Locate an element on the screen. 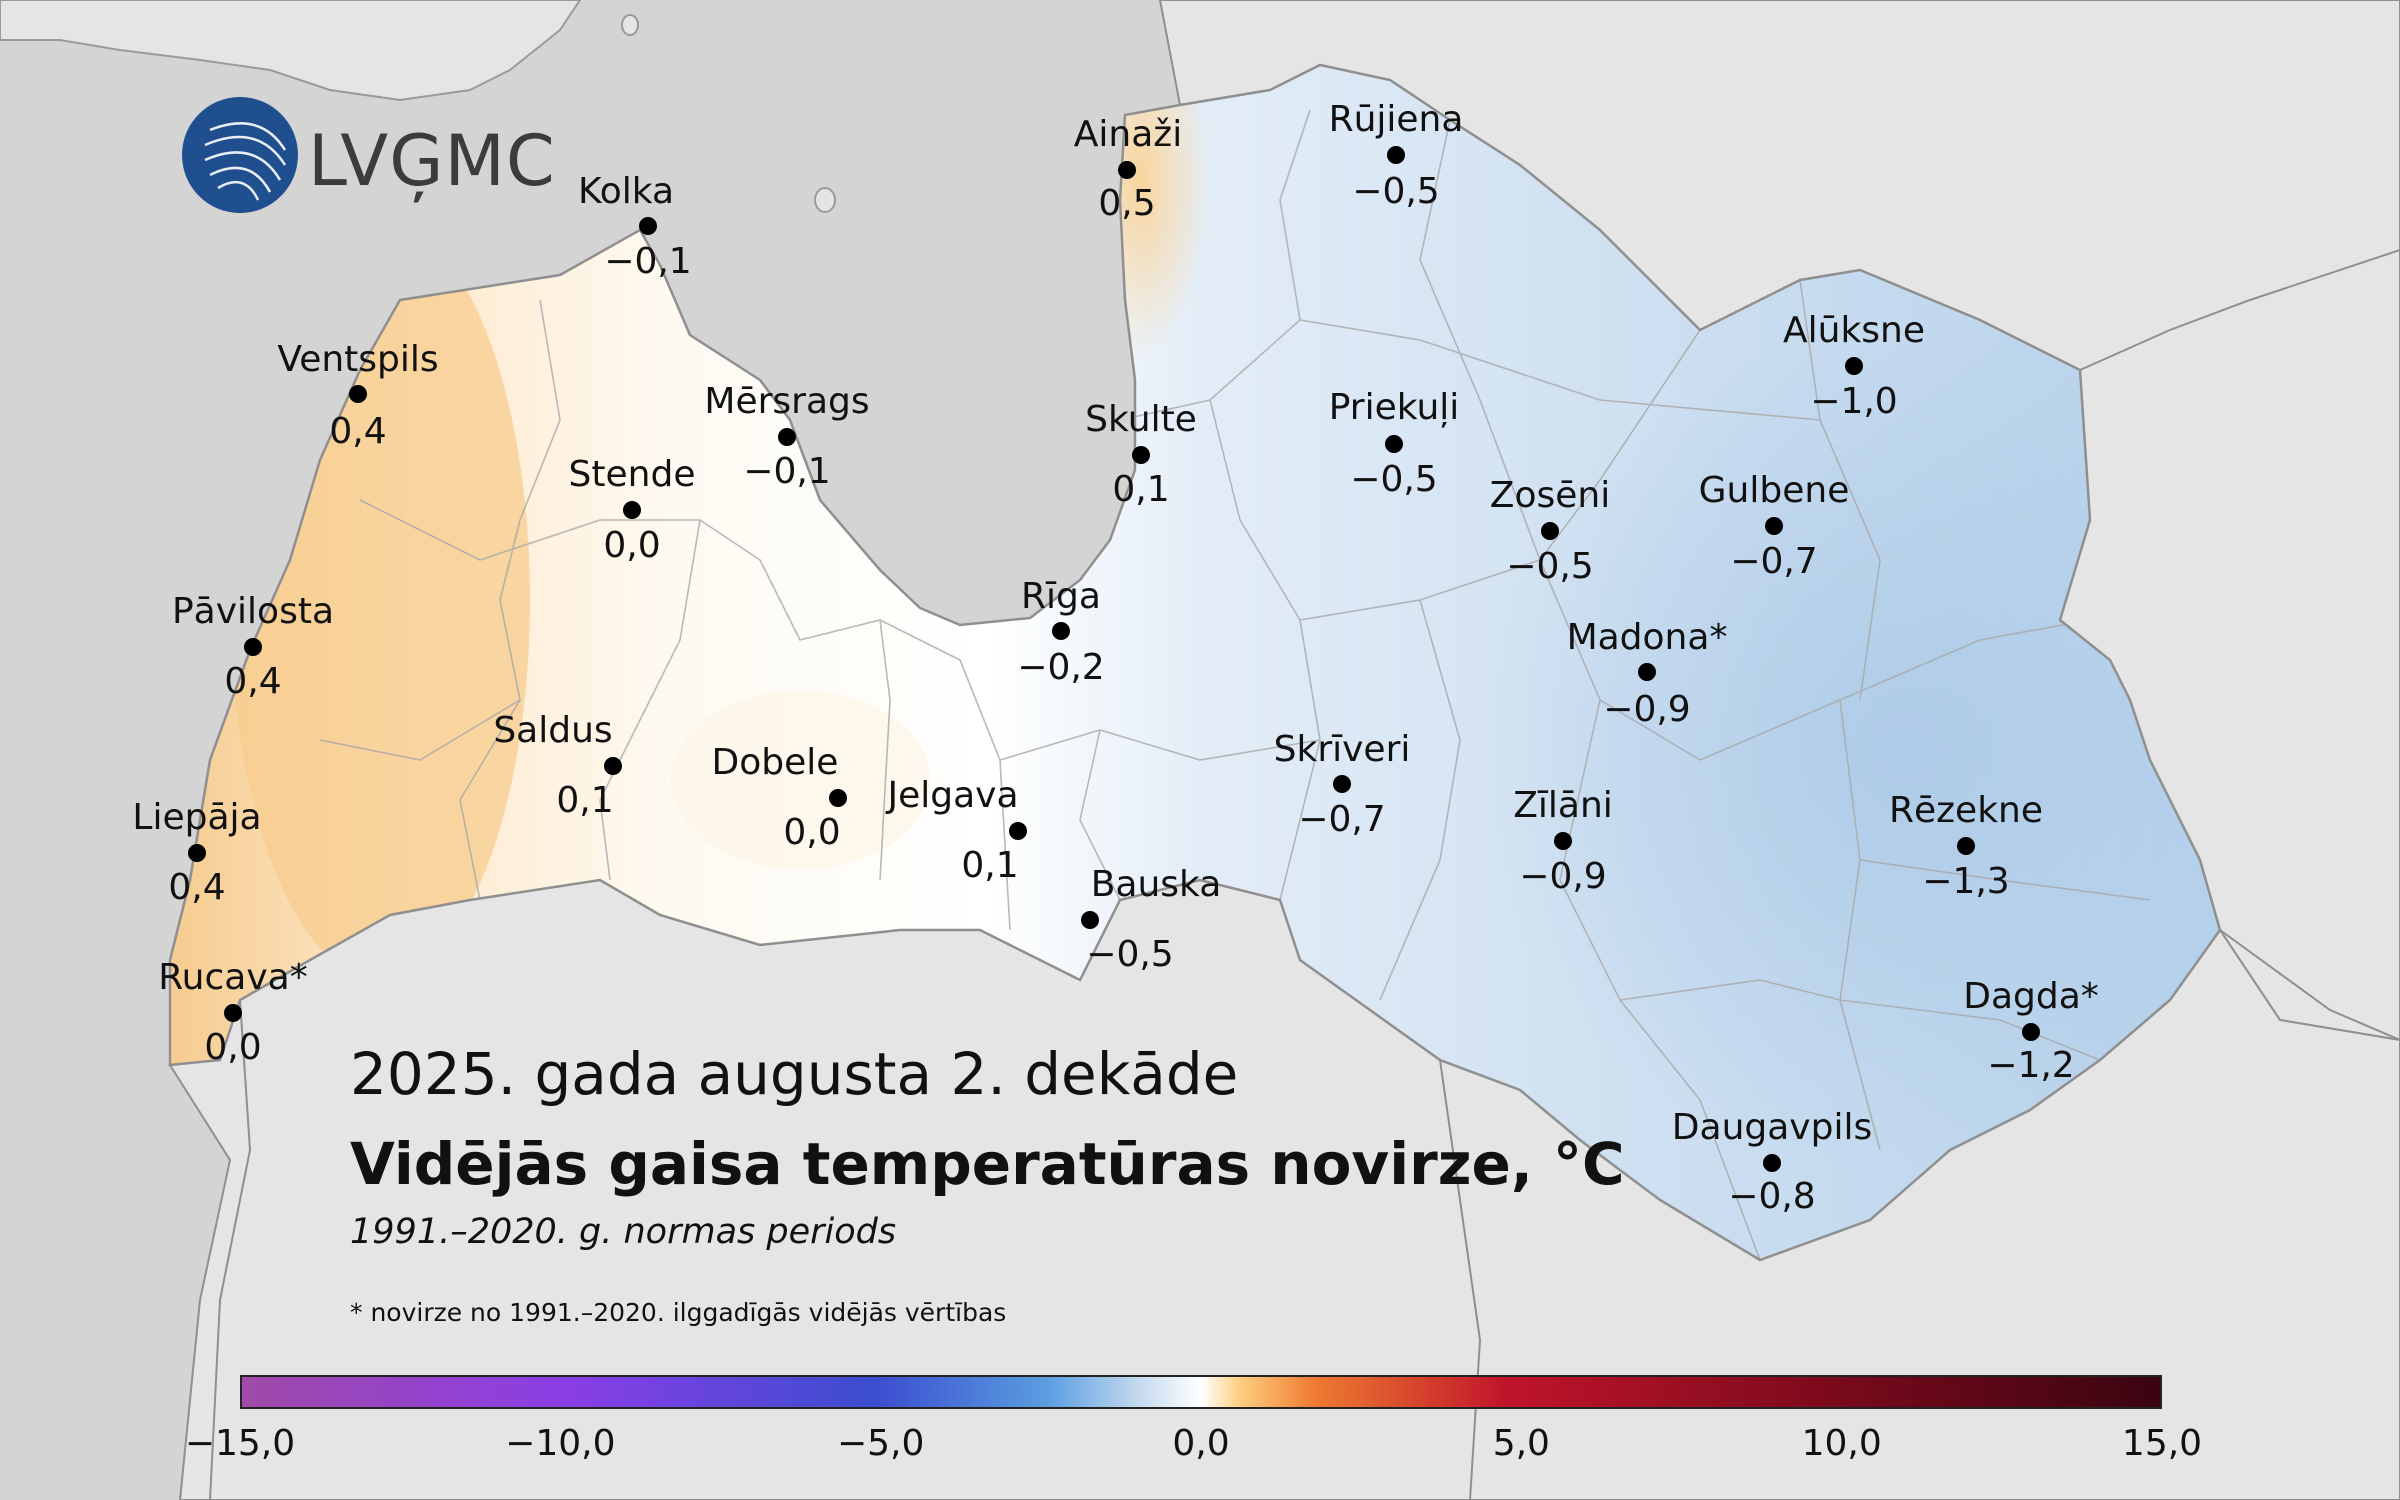  station-value-daugavpils: −0,8 is located at coordinates (1772, 1196).